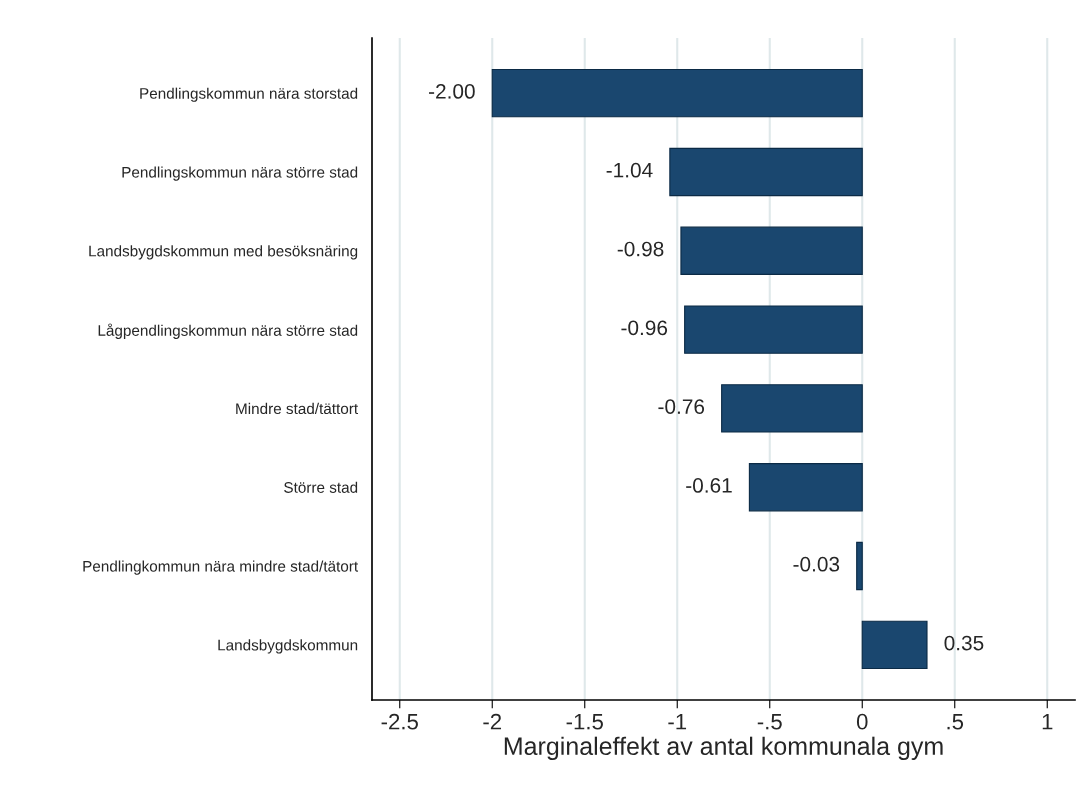 The width and height of the screenshot is (1091, 801). What do you see at coordinates (640, 249) in the screenshot?
I see `data-label: -0.98` at bounding box center [640, 249].